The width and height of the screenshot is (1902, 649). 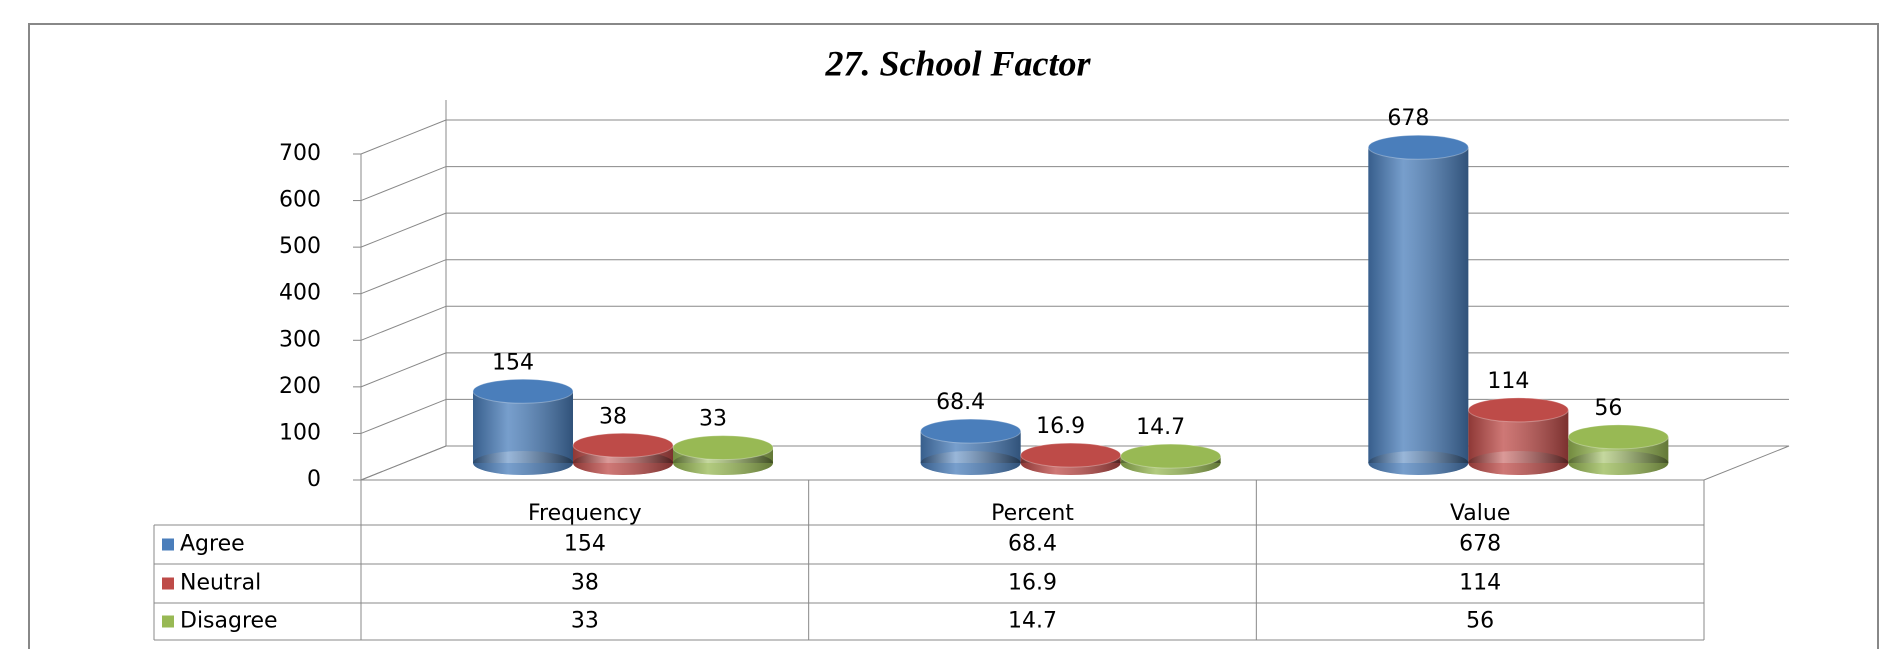 I want to click on x-tick-label: Frequency, so click(x=585, y=513).